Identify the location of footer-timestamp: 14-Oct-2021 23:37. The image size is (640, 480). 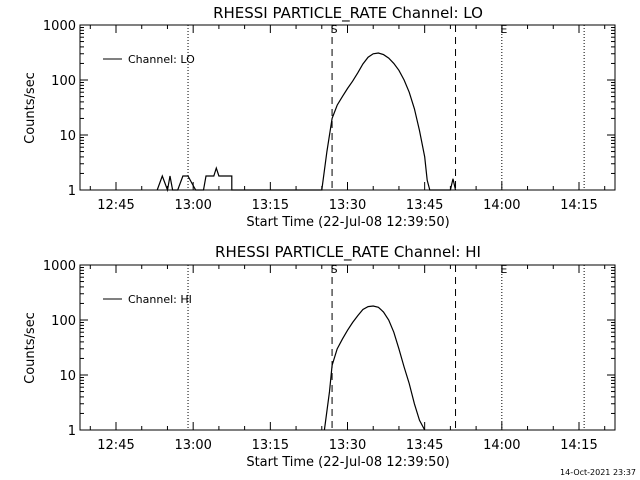
(598, 472).